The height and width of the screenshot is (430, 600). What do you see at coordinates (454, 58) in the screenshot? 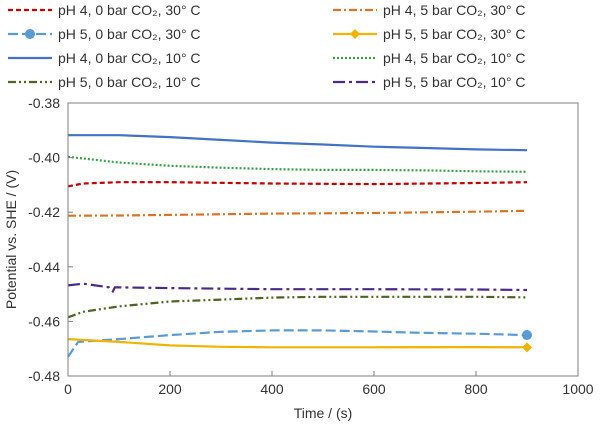
I see `legend-label: pH 4, 5 bar CO₂, 10° C` at bounding box center [454, 58].